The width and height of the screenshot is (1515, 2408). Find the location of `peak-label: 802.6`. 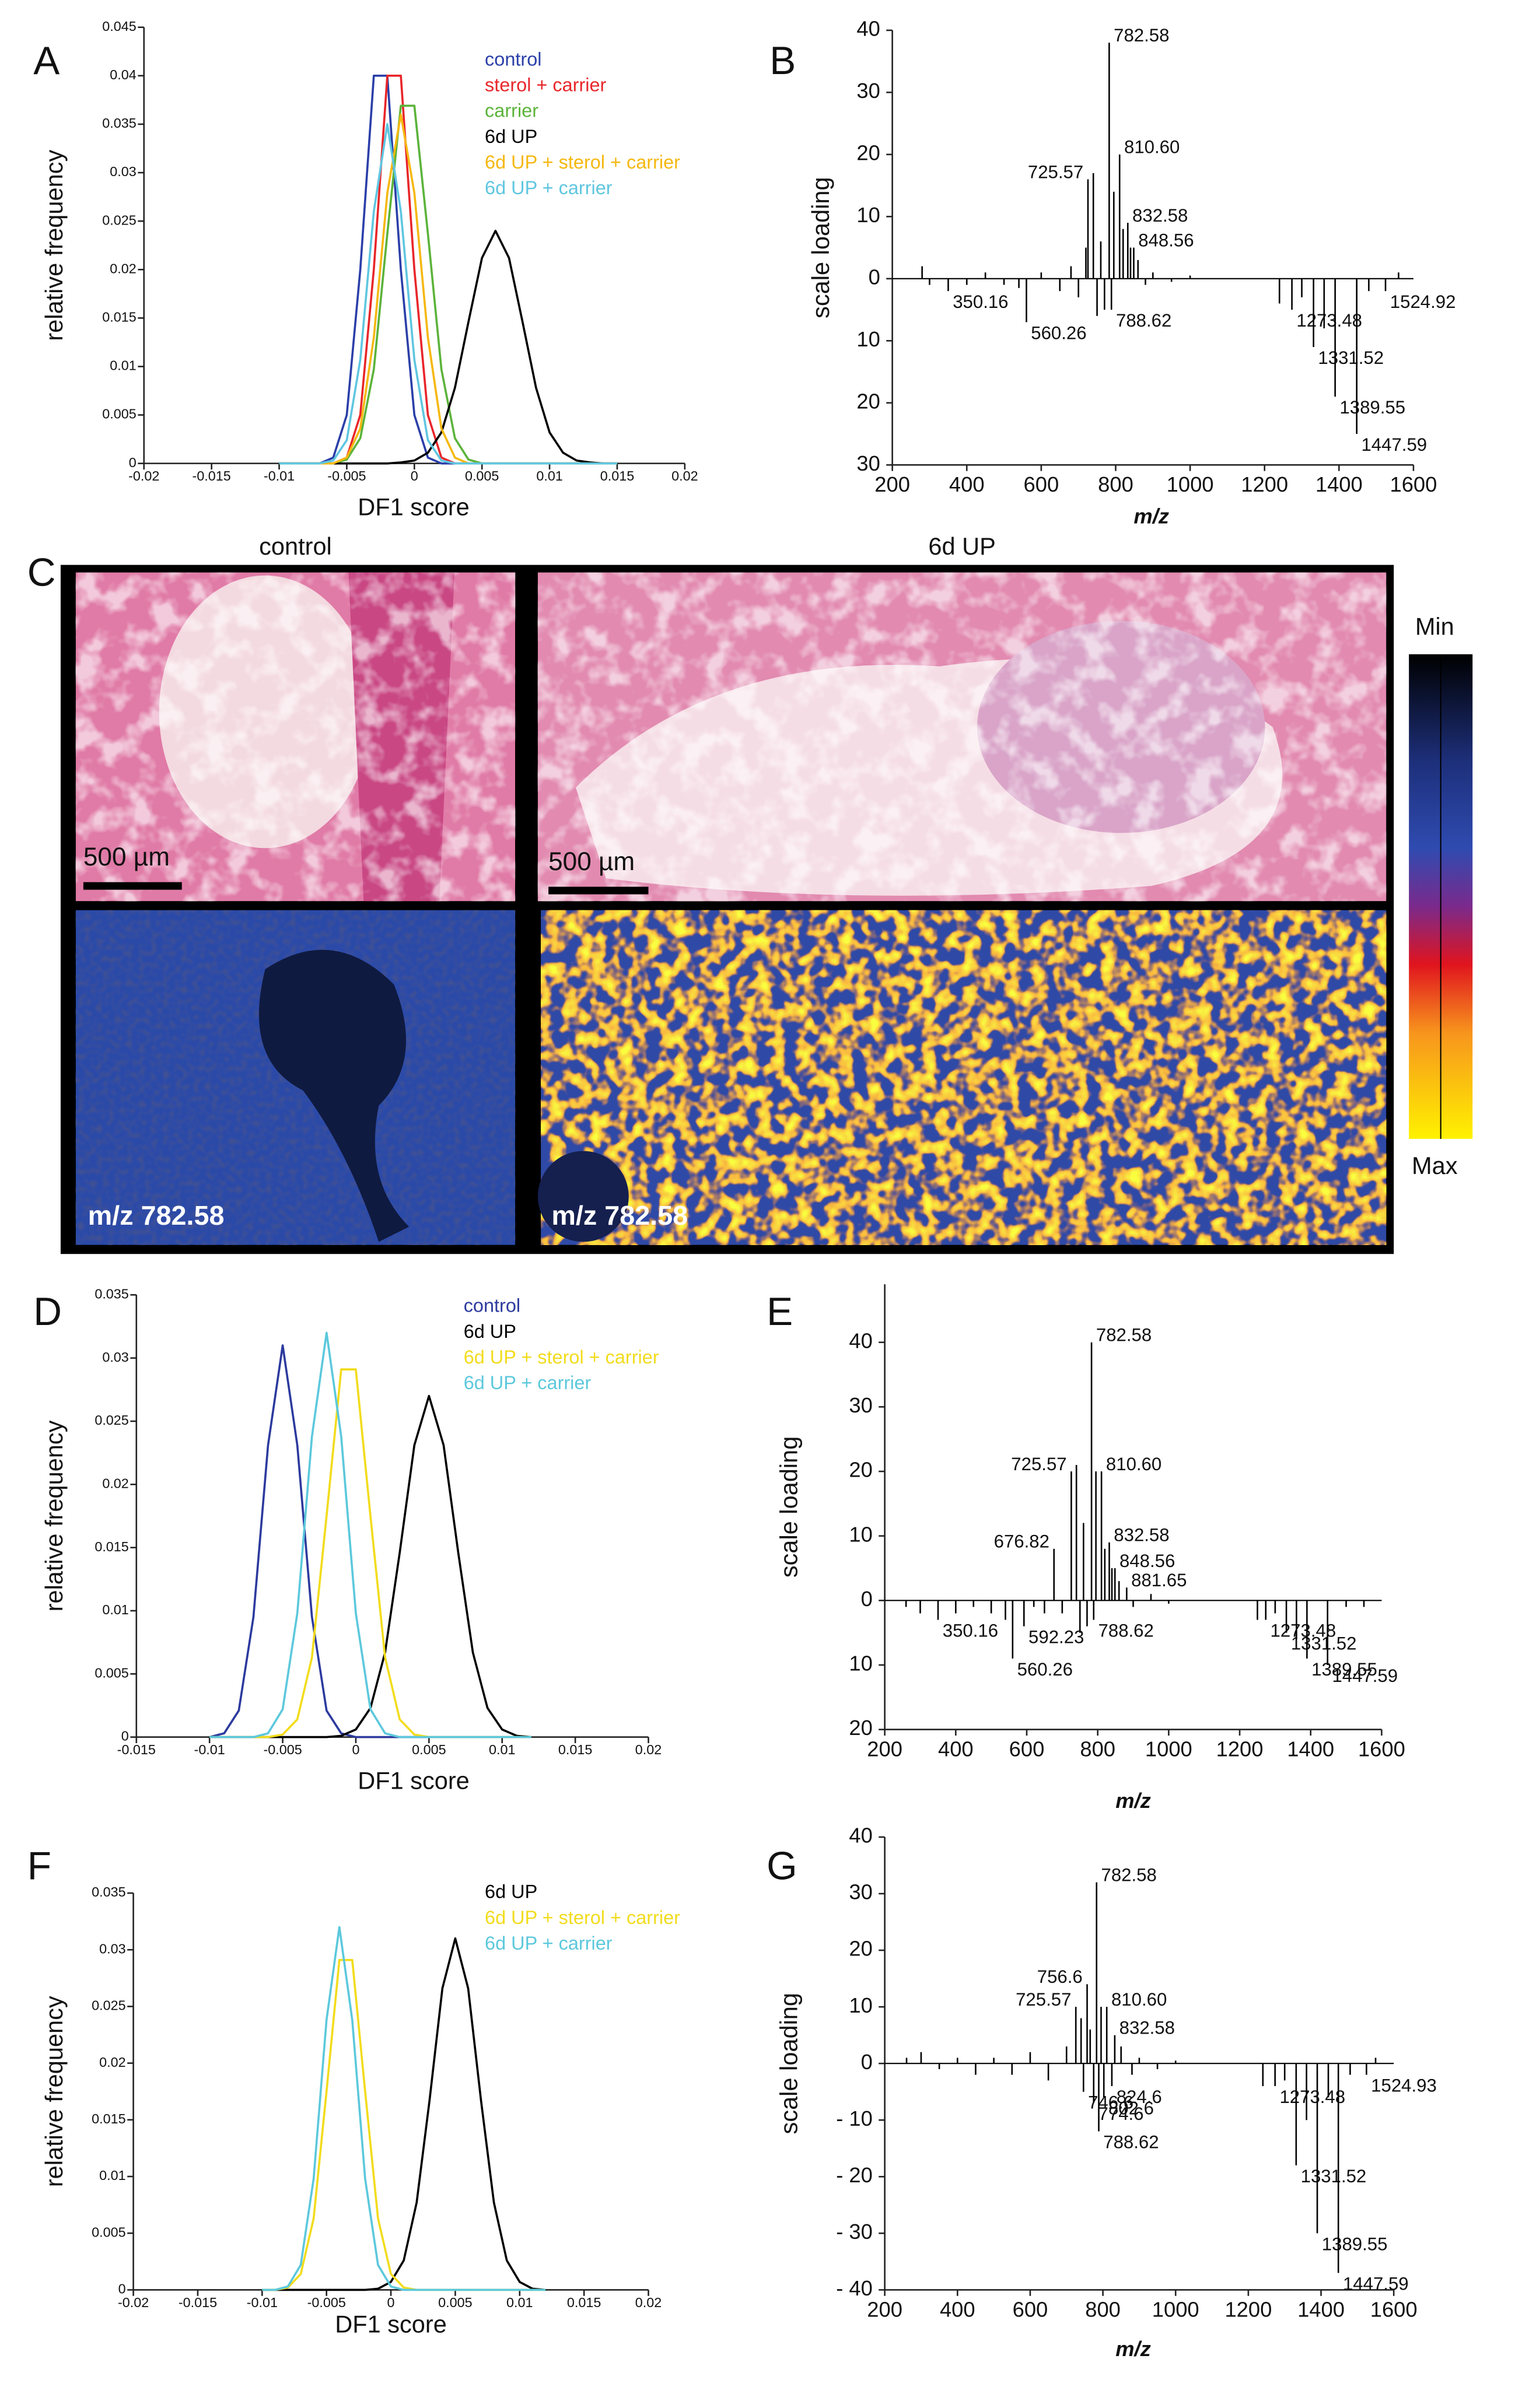

peak-label: 802.6 is located at coordinates (1131, 2108).